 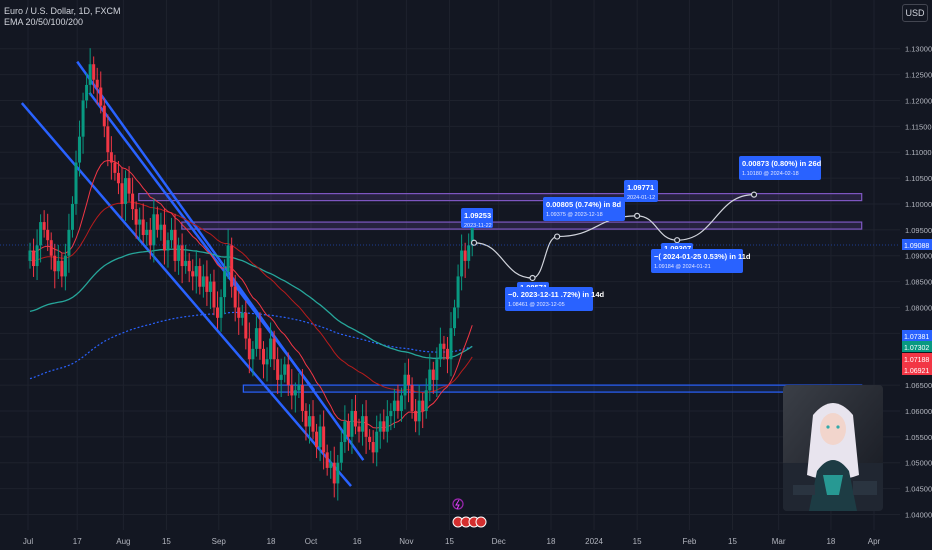 I want to click on symbol-title: Euro / U.S. Dollar, 1D, FXCM, so click(x=62, y=11).